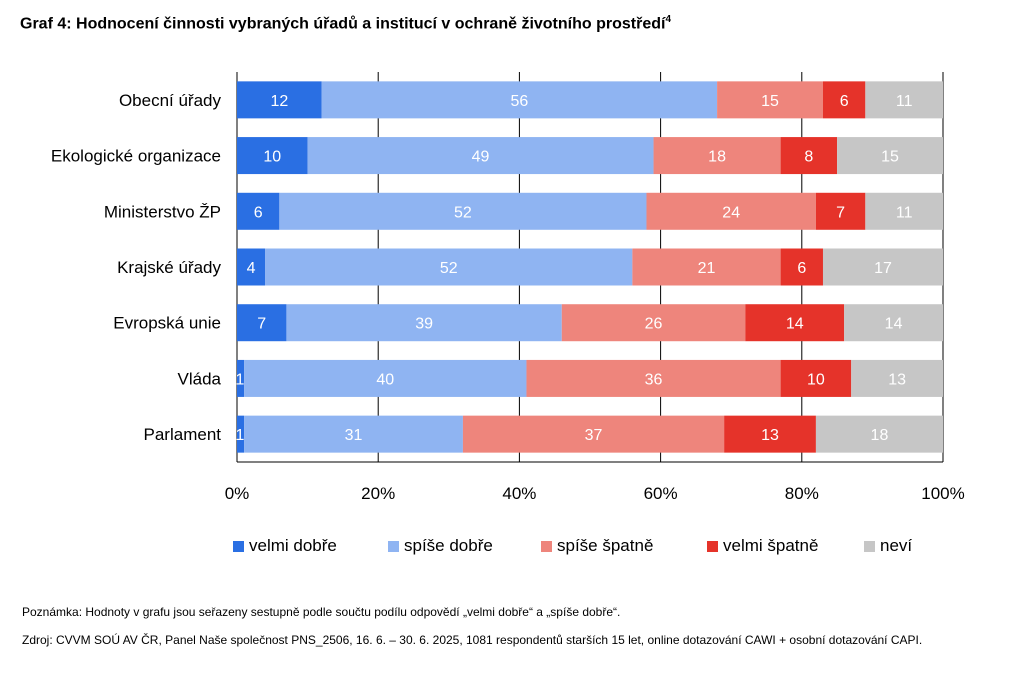  Describe the element at coordinates (183, 434) in the screenshot. I see `category-label: Parlament` at that location.